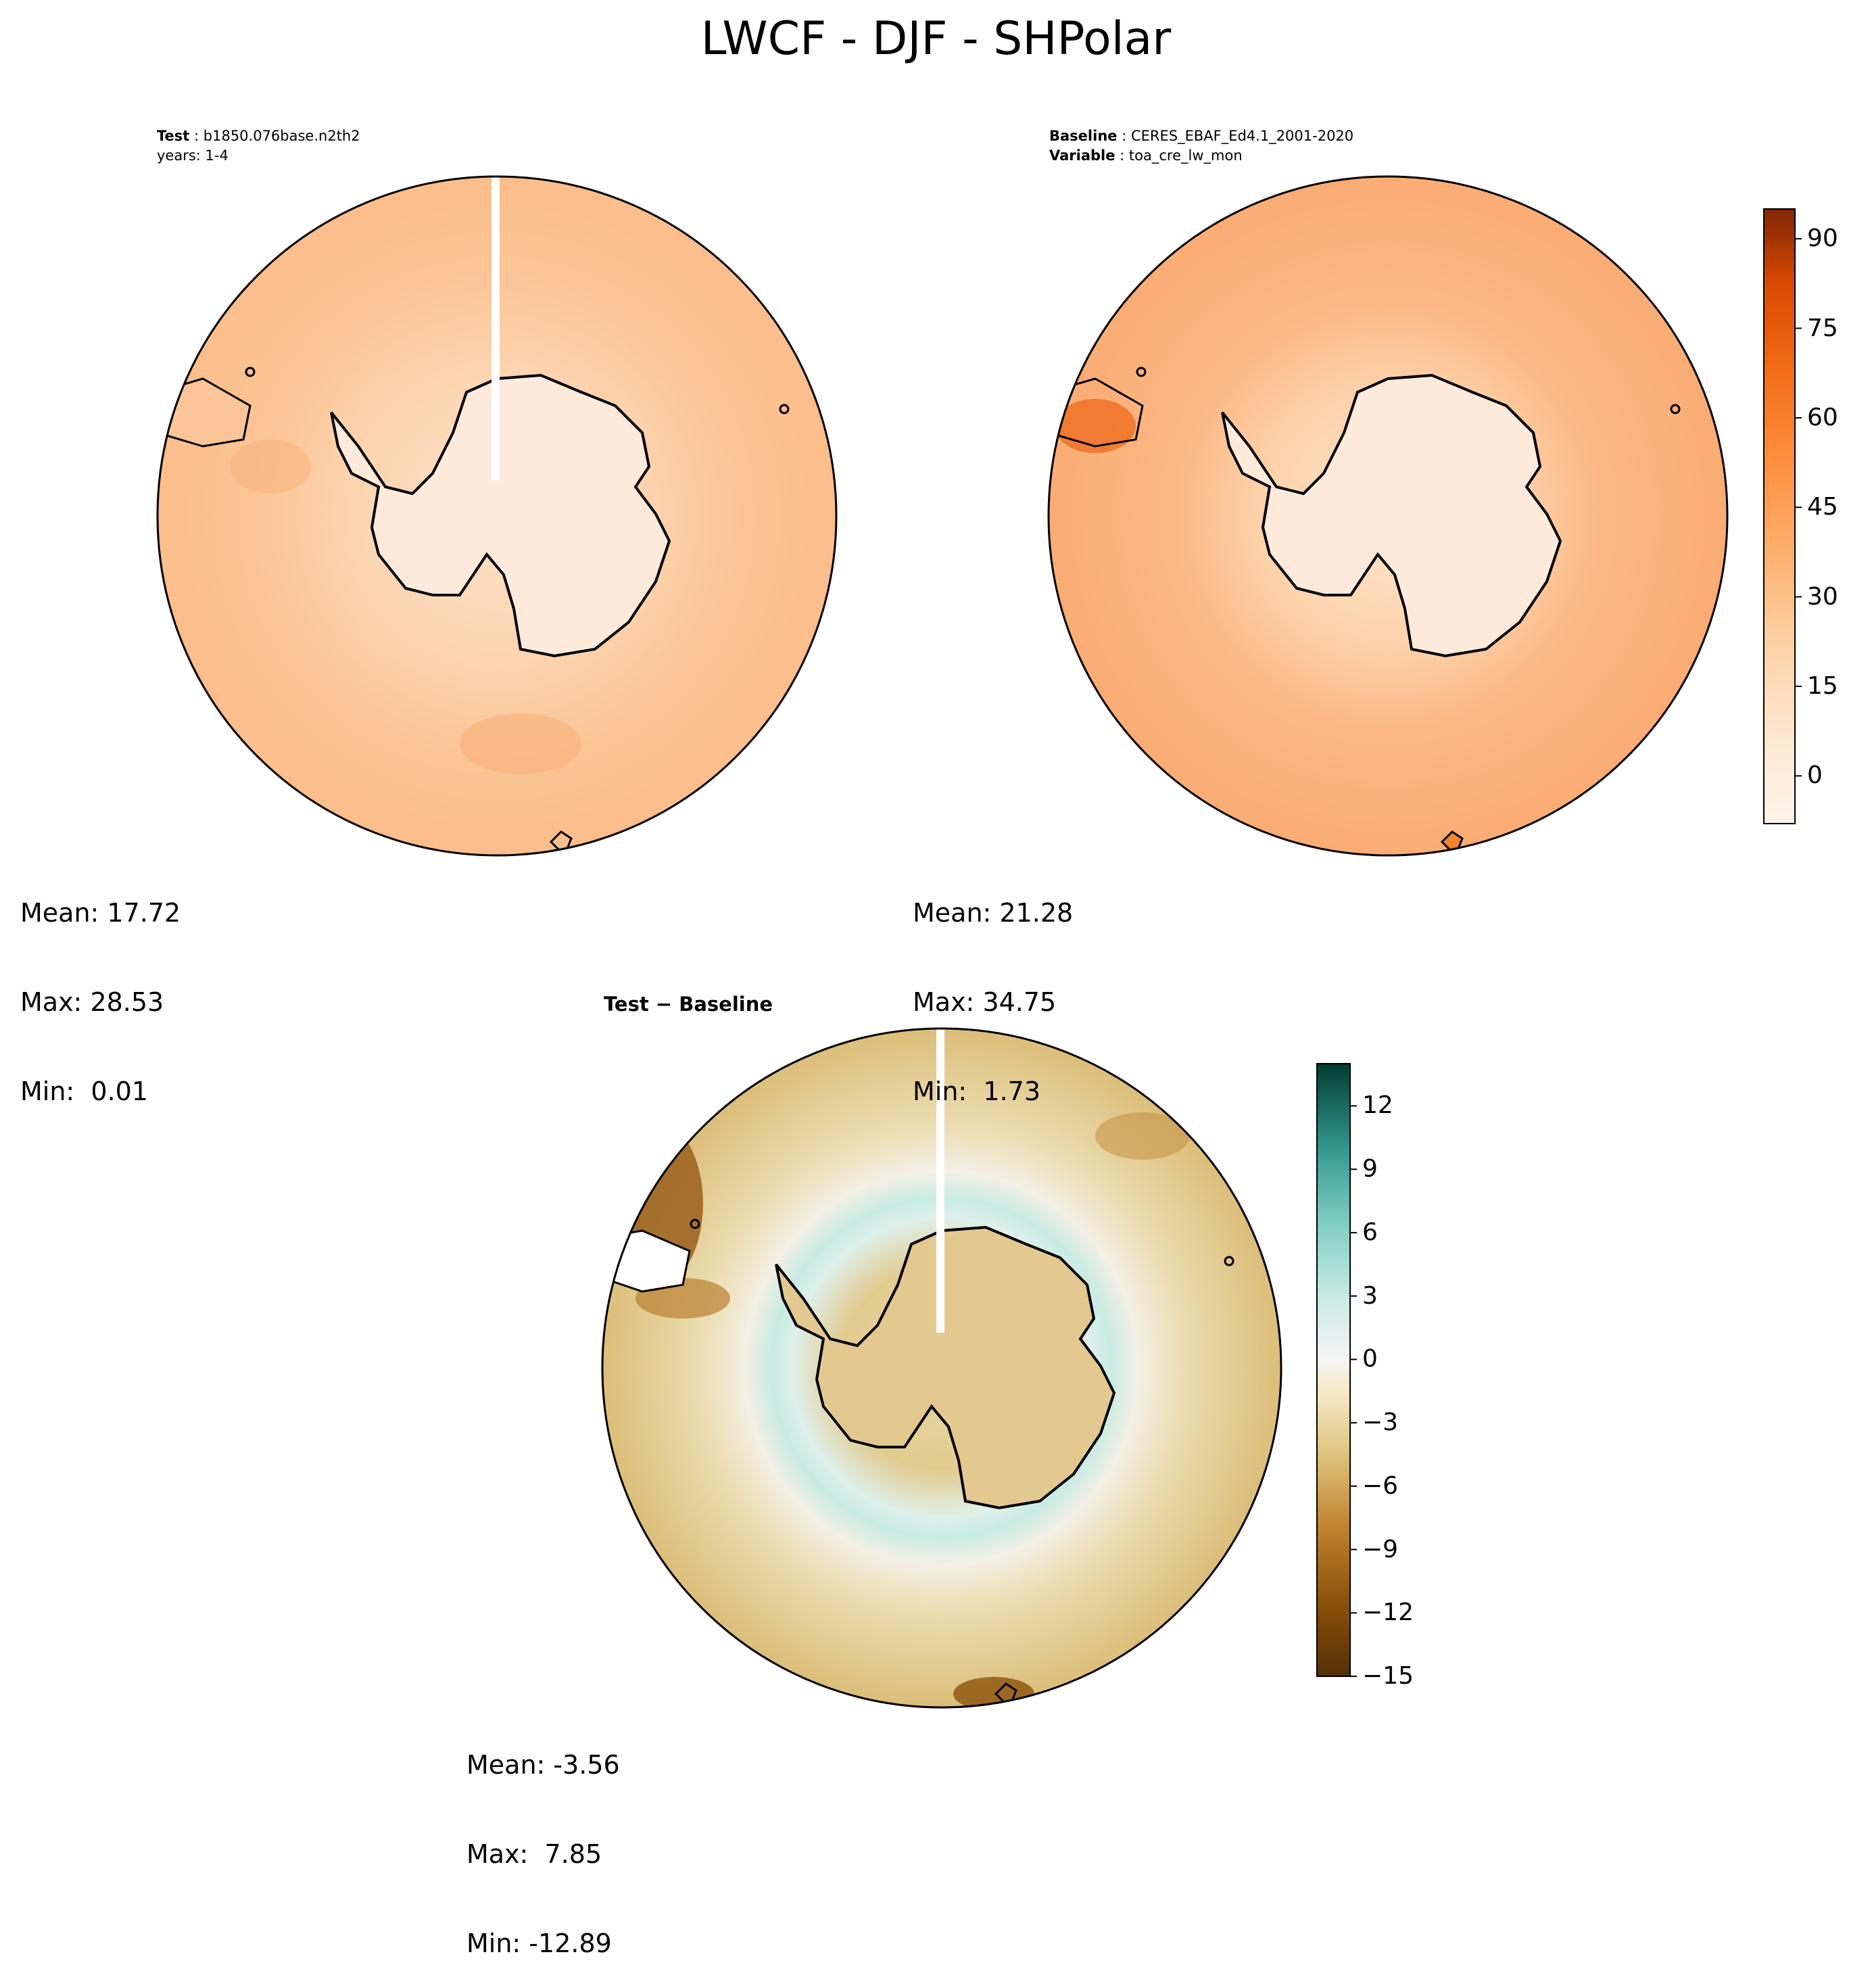  What do you see at coordinates (1083, 136) in the screenshot?
I see `baseline-label-key: Baseline` at bounding box center [1083, 136].